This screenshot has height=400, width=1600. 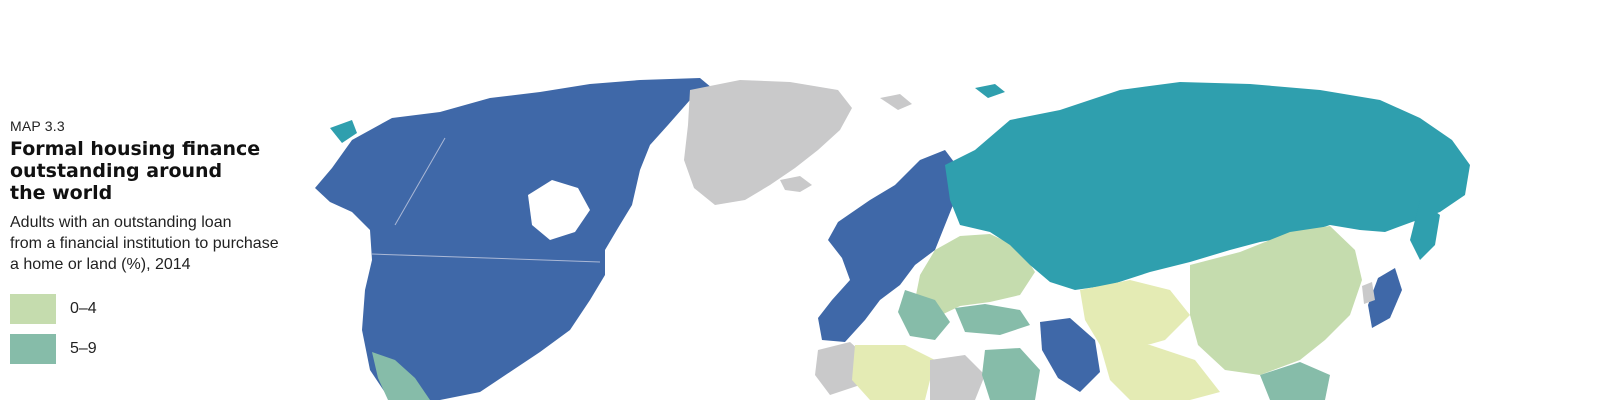 I want to click on map-title-line: Formal housing finance, so click(x=135, y=149).